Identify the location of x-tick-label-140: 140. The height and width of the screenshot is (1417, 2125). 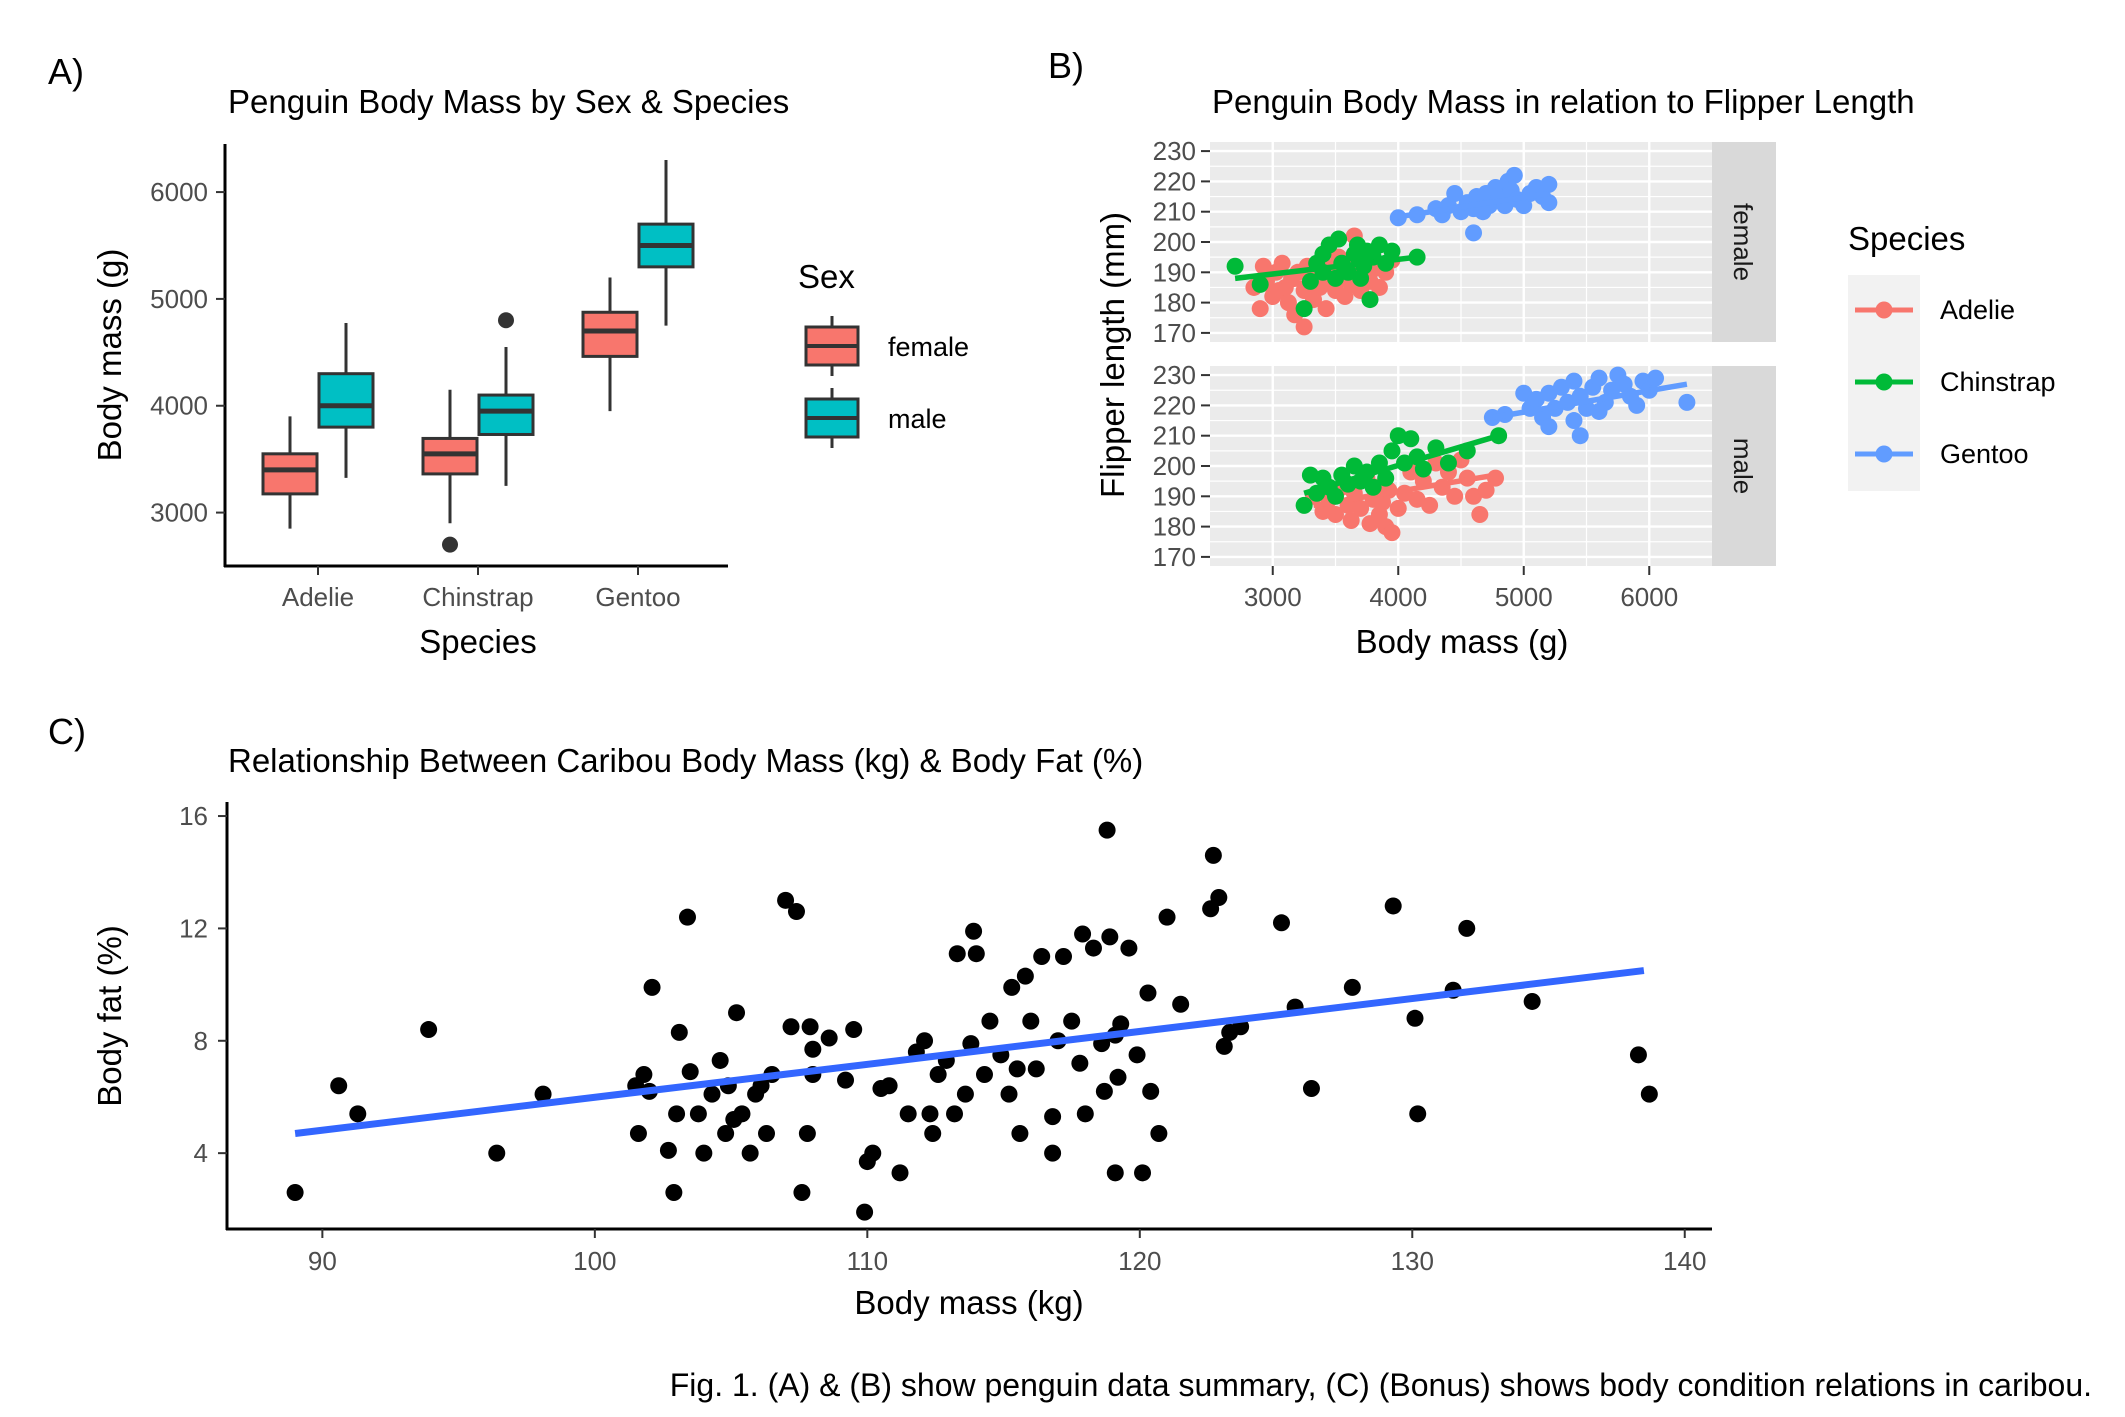
(1684, 1261).